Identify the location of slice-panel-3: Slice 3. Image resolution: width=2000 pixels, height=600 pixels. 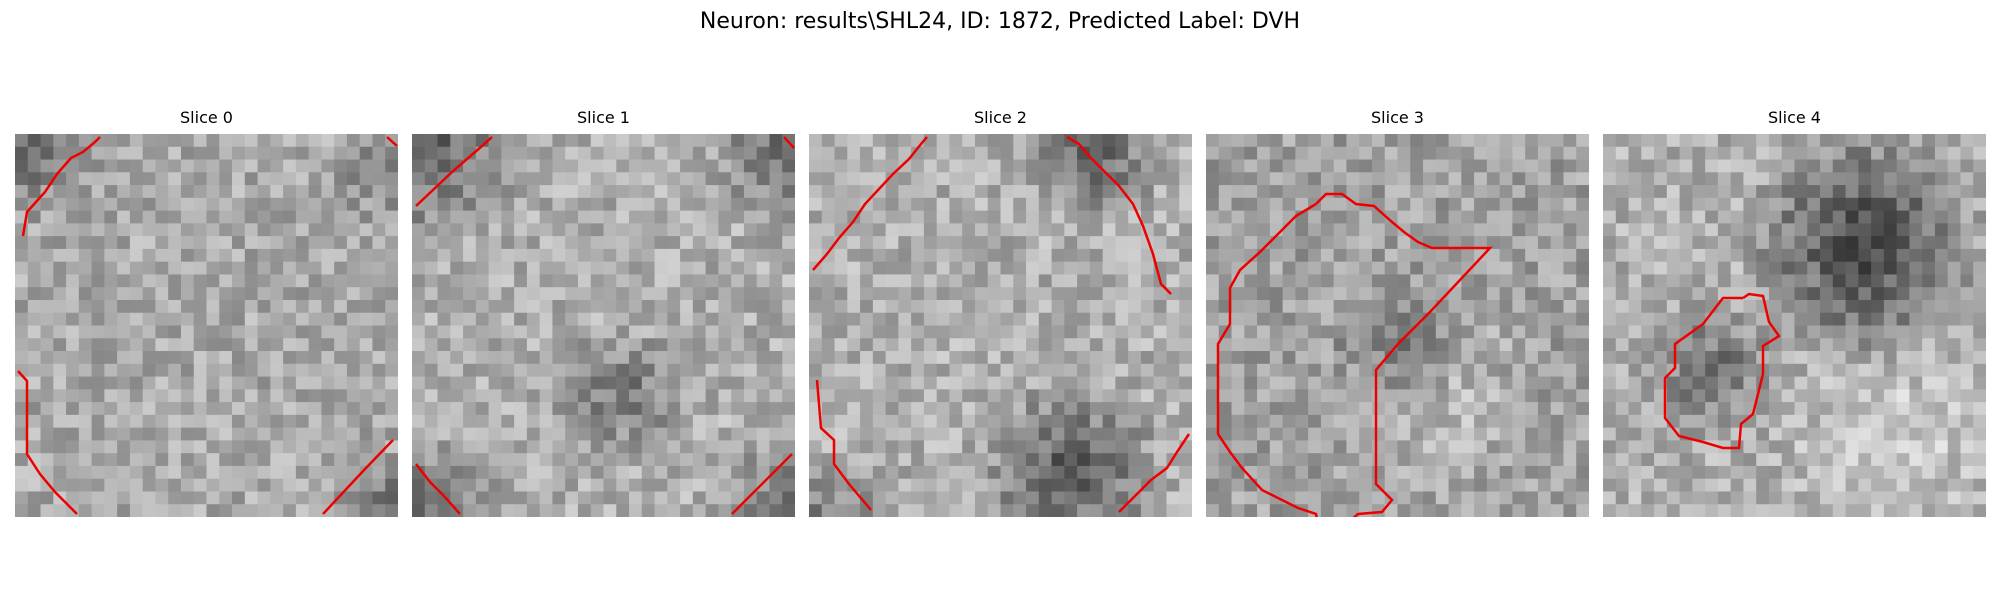
(1397, 312).